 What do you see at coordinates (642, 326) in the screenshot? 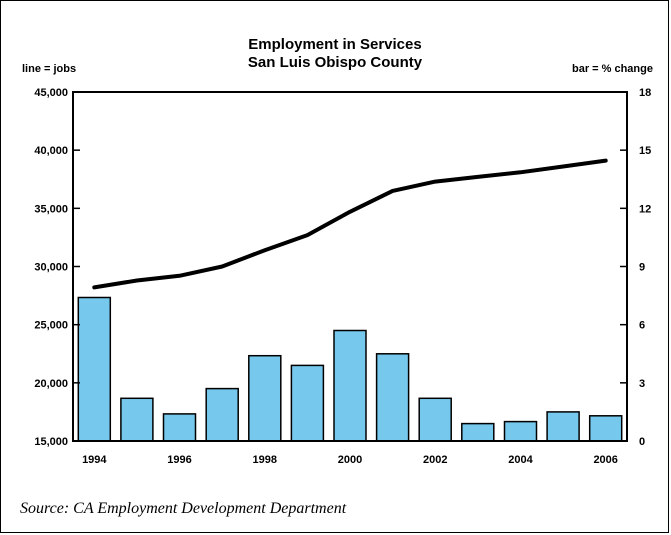
I see `right-tick-label: 6` at bounding box center [642, 326].